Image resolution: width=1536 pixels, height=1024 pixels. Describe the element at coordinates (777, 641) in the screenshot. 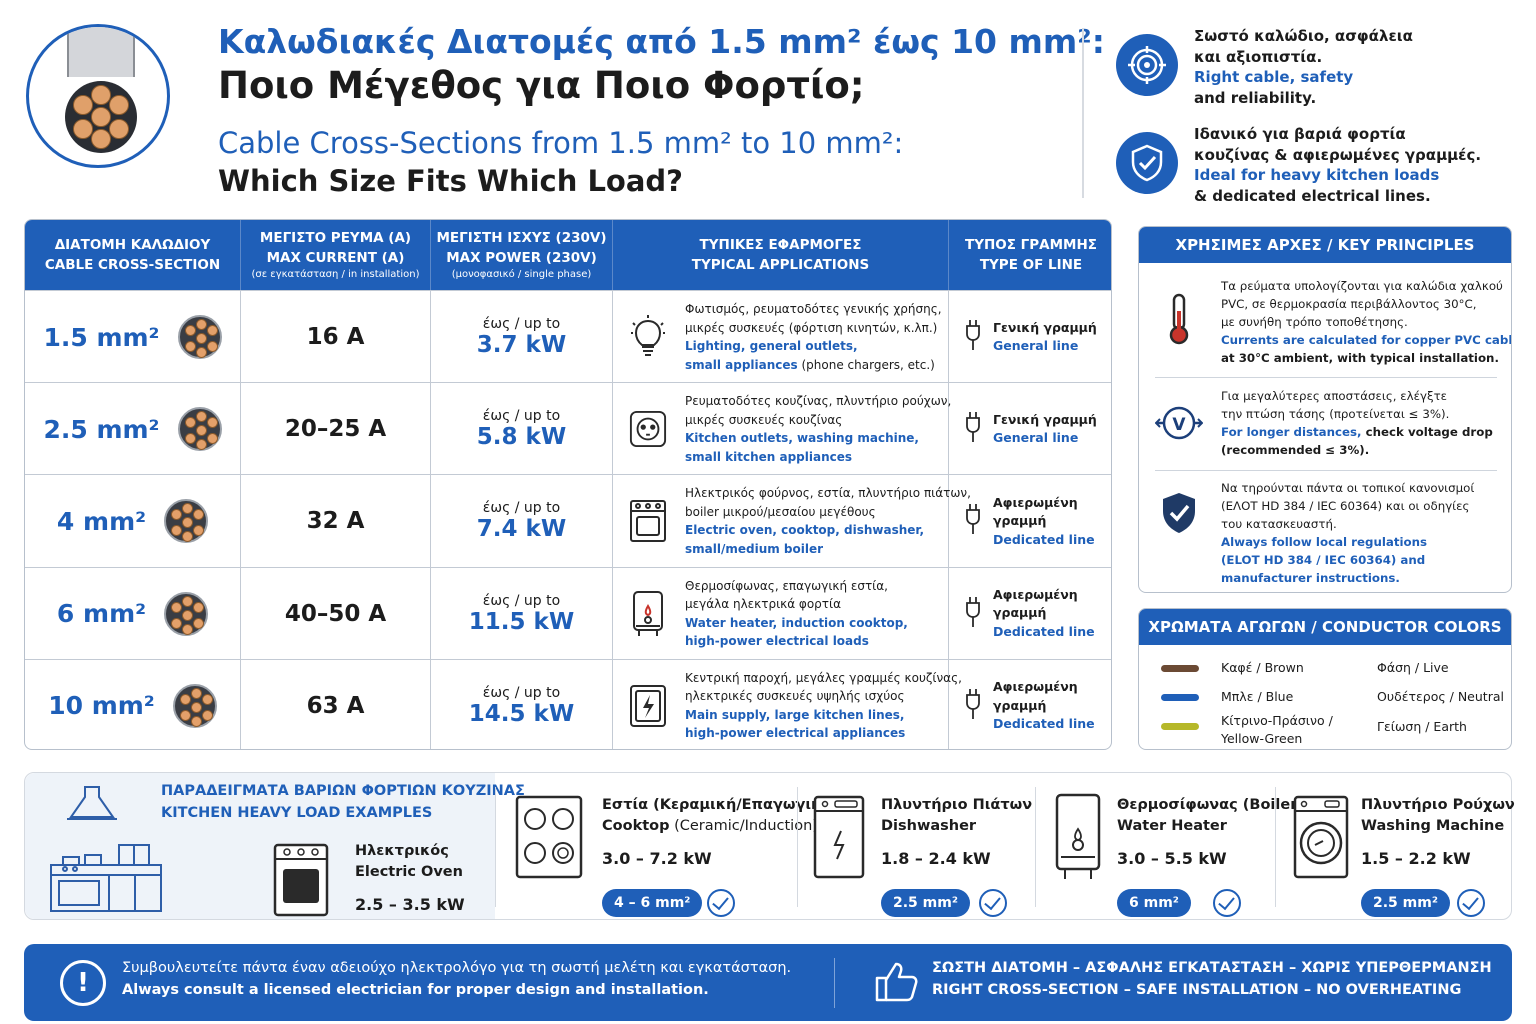

I see `application-en: high-power electrical loads` at that location.